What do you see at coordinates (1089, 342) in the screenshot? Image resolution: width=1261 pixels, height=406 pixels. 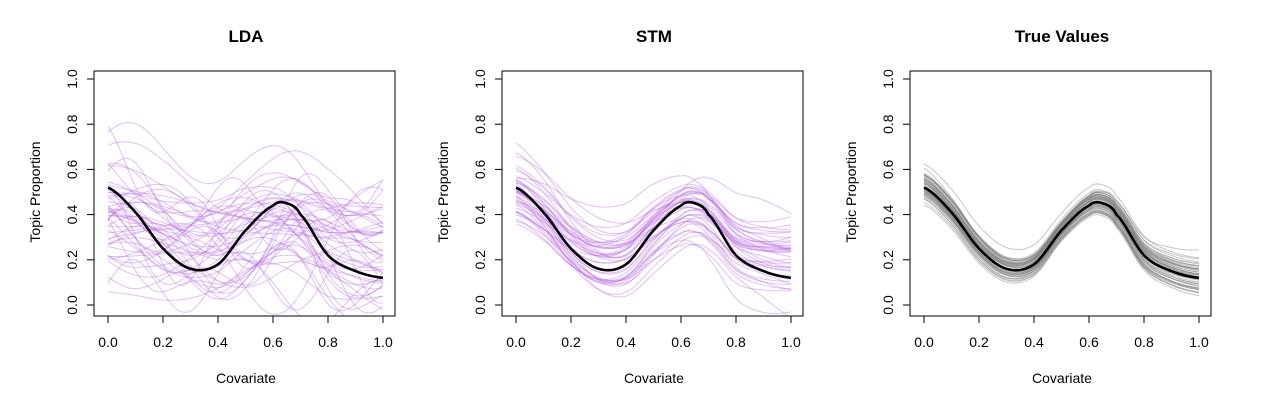 I see `x-tick-label: 0.6` at bounding box center [1089, 342].